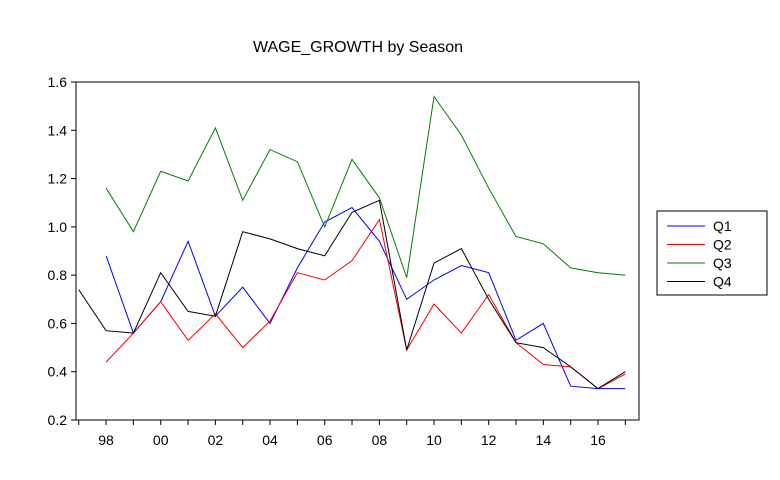  Describe the element at coordinates (358, 47) in the screenshot. I see `chart-title: WAGE_GROWTH by Season` at that location.